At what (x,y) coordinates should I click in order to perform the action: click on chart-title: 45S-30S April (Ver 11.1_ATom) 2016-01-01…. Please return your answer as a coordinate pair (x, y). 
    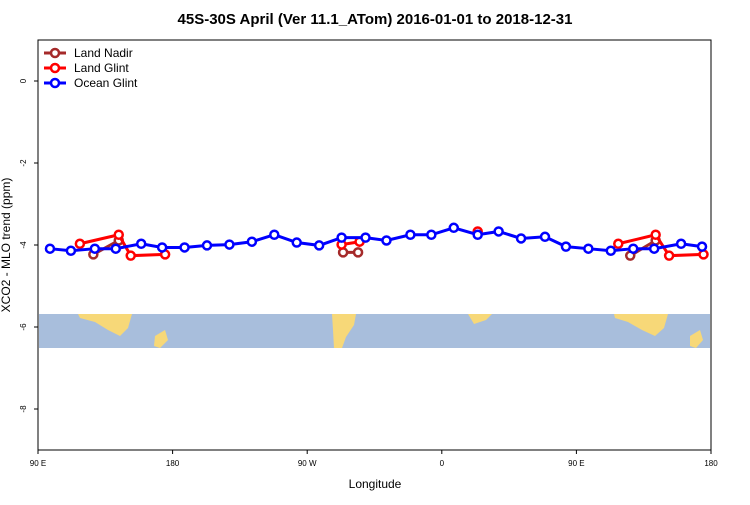
    Looking at the image, I should click on (375, 19).